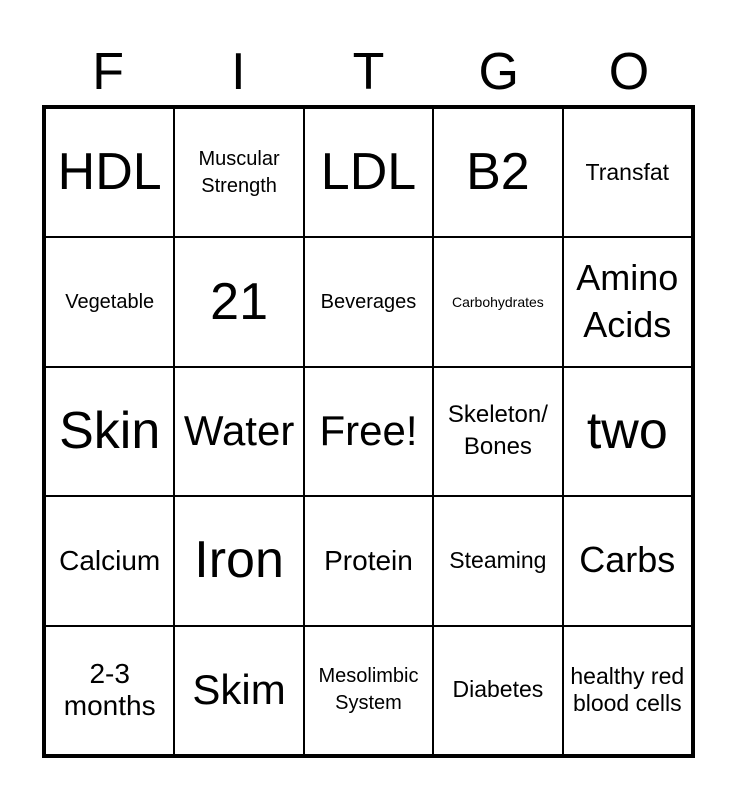 The height and width of the screenshot is (800, 737). What do you see at coordinates (498, 561) in the screenshot?
I see `bingo-cell: Steaming` at bounding box center [498, 561].